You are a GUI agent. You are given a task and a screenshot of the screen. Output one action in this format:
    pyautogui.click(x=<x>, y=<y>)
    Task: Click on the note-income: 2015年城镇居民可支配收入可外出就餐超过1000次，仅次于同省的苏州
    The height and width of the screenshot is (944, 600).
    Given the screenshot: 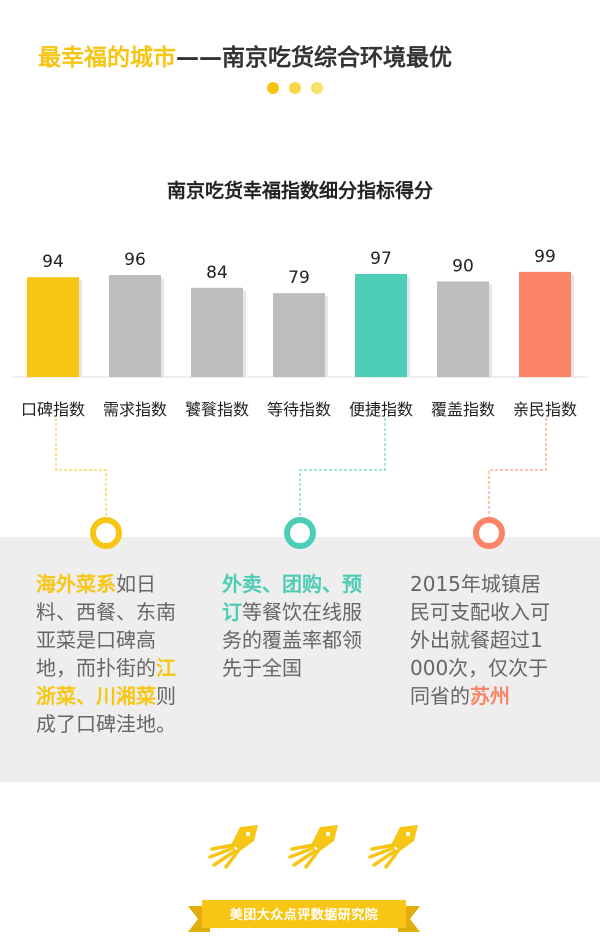 What is the action you would take?
    pyautogui.click(x=480, y=640)
    